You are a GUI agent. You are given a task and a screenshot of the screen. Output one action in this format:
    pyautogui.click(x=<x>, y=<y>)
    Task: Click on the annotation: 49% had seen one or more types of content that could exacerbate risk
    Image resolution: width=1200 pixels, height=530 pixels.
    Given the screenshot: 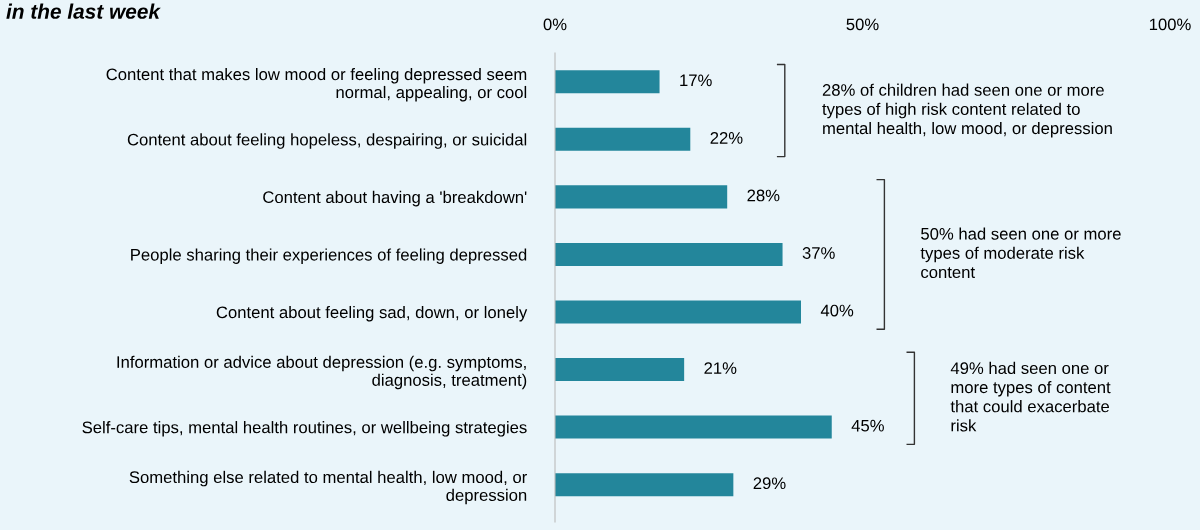 What is the action you would take?
    pyautogui.click(x=1030, y=396)
    